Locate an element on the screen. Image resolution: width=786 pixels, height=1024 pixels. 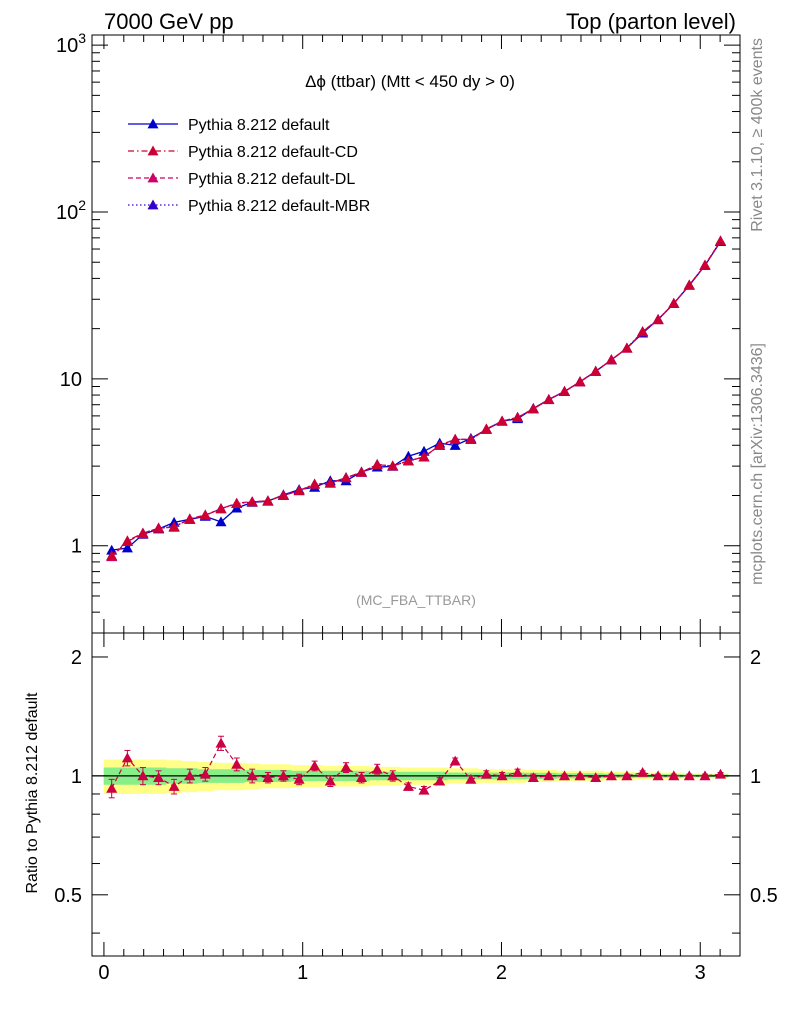
x-tick-label: 2 is located at coordinates (501, 973).